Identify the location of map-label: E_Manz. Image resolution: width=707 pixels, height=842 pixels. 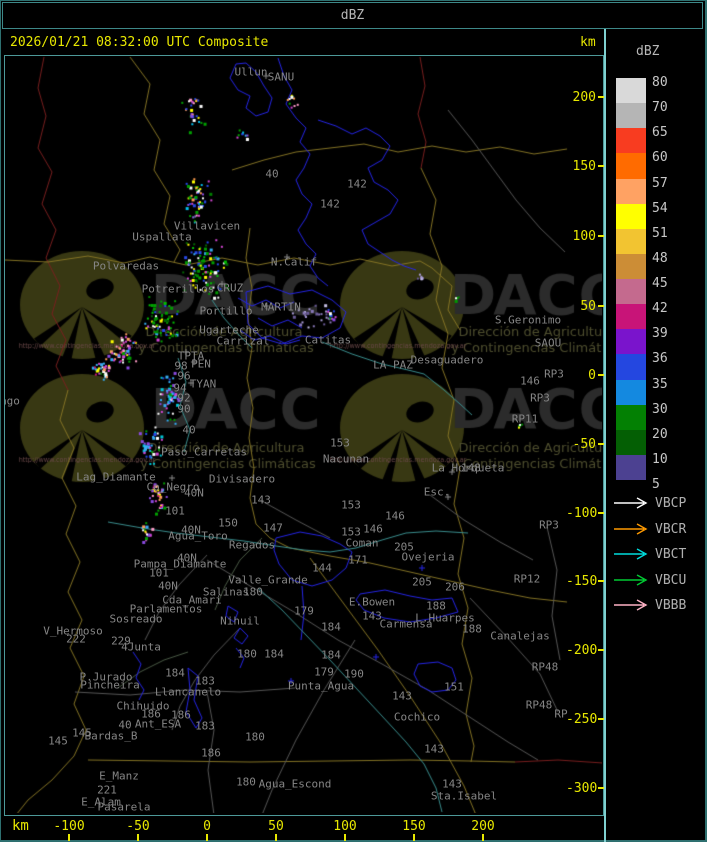
(119, 776).